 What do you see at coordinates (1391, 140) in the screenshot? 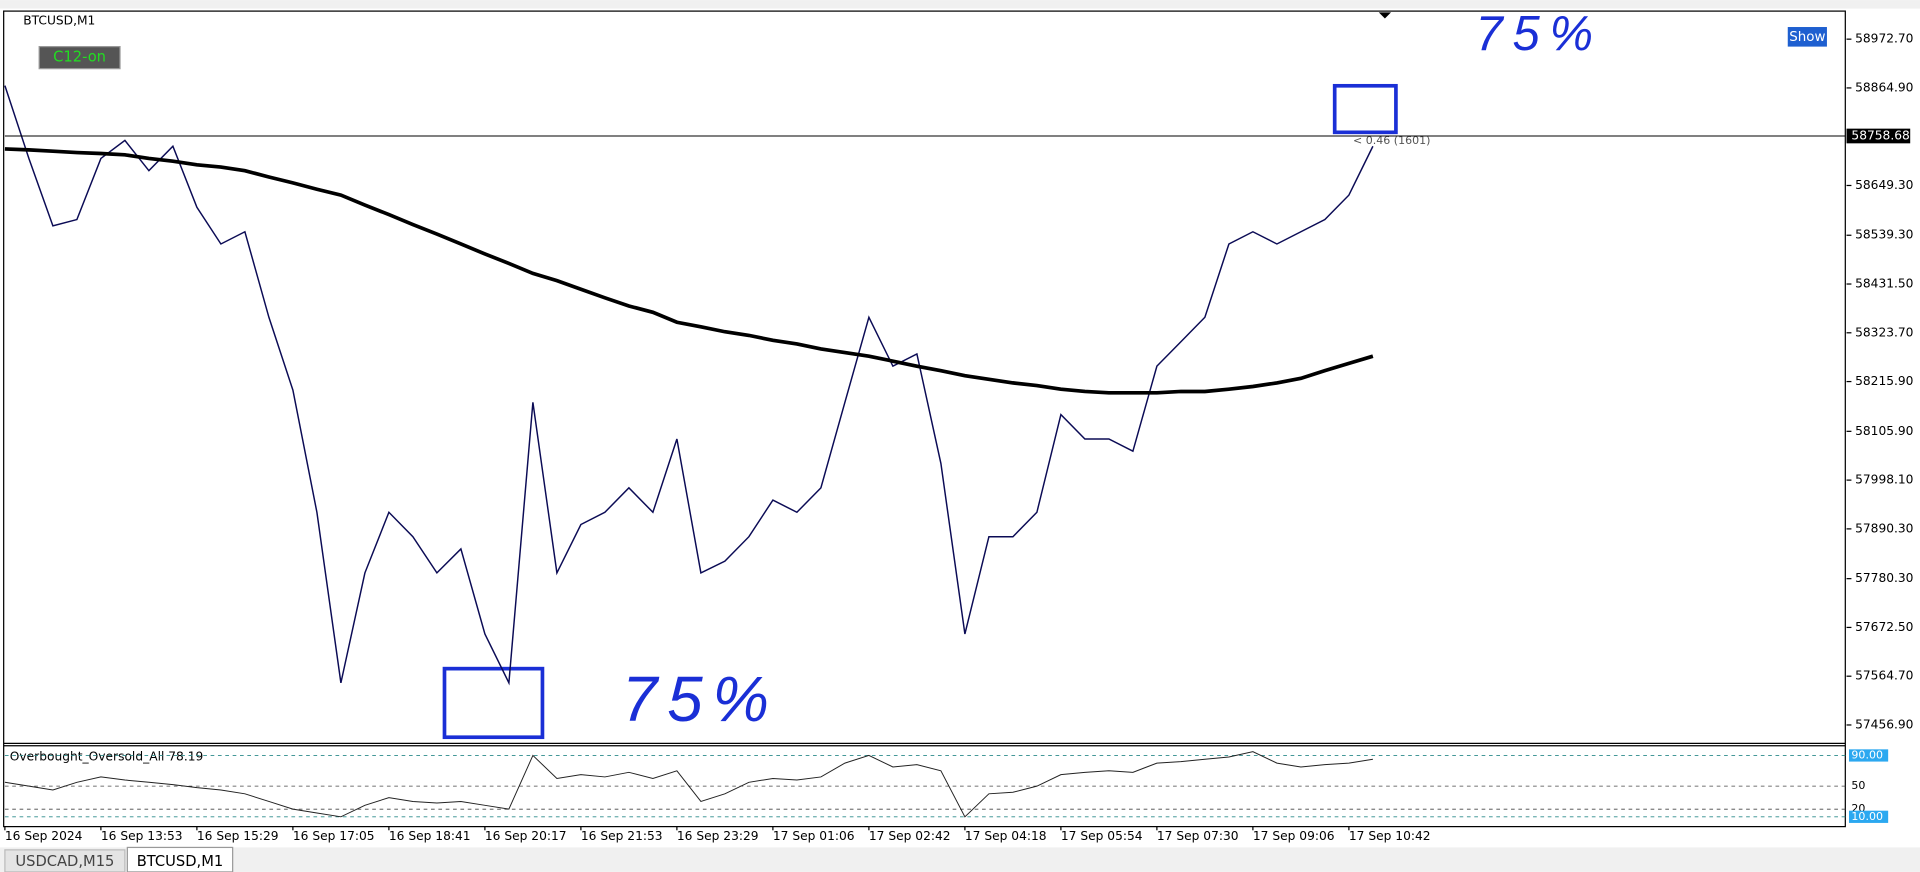
I see `annotation: < 0.46 (1601)` at bounding box center [1391, 140].